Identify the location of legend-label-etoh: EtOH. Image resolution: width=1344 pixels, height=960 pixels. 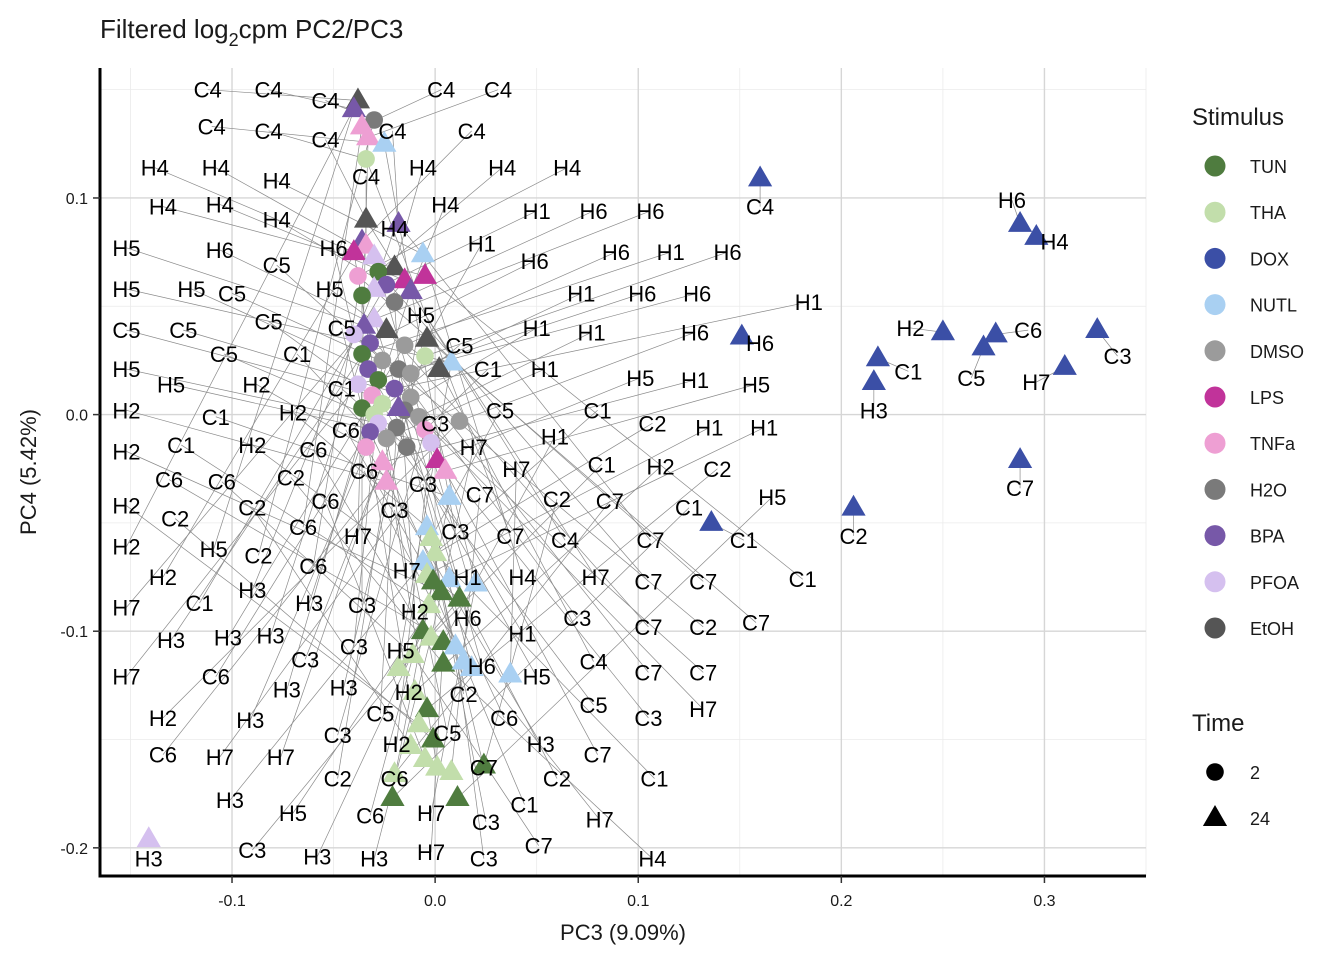
(1272, 629).